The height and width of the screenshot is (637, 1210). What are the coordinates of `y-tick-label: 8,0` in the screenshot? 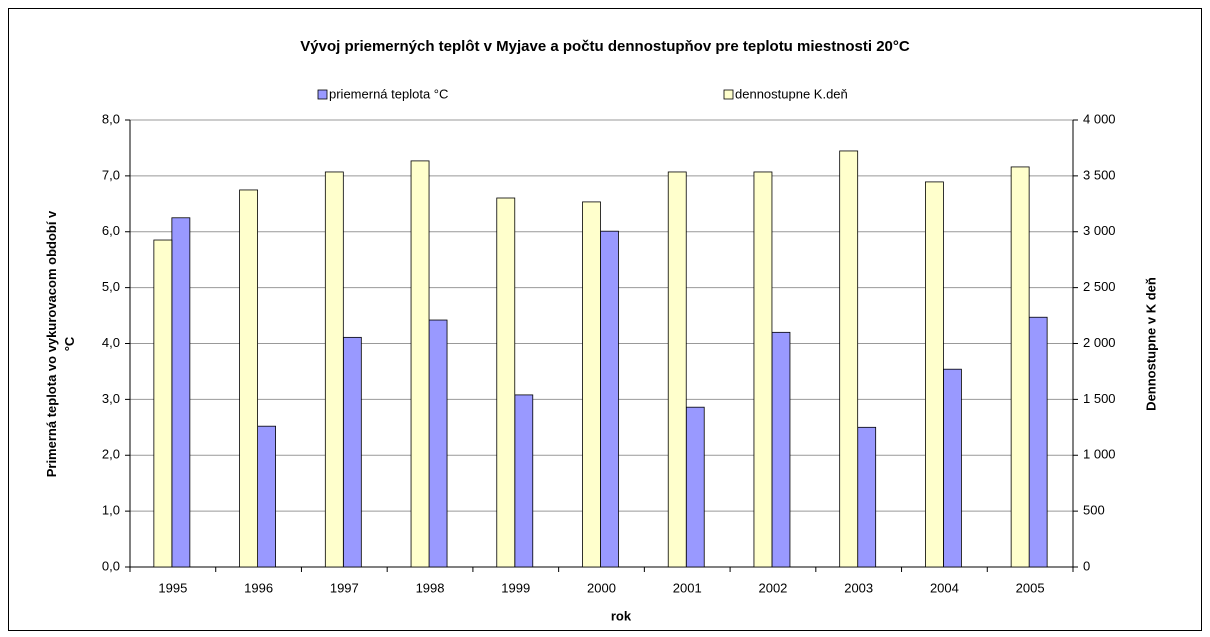 It's located at (111, 118).